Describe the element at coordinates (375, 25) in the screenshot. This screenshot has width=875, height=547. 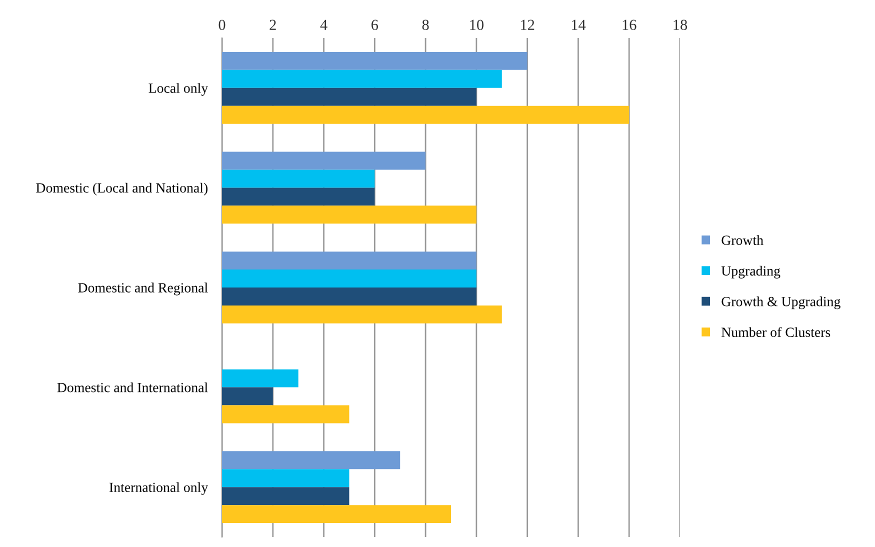
I see `x-tick-label: 6` at that location.